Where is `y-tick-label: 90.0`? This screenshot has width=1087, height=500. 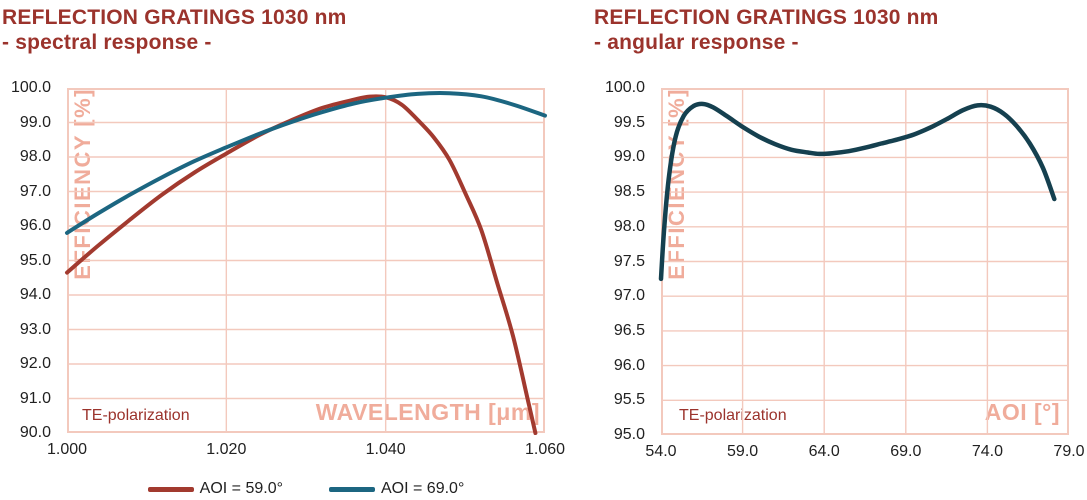 y-tick-label: 90.0 is located at coordinates (35, 432).